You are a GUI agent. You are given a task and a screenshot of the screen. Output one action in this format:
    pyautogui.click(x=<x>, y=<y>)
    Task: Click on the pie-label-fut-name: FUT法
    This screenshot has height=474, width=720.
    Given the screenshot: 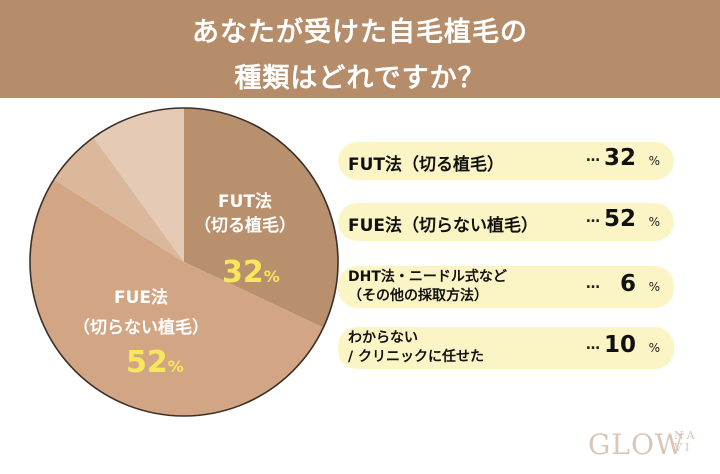 What is the action you would take?
    pyautogui.click(x=244, y=202)
    